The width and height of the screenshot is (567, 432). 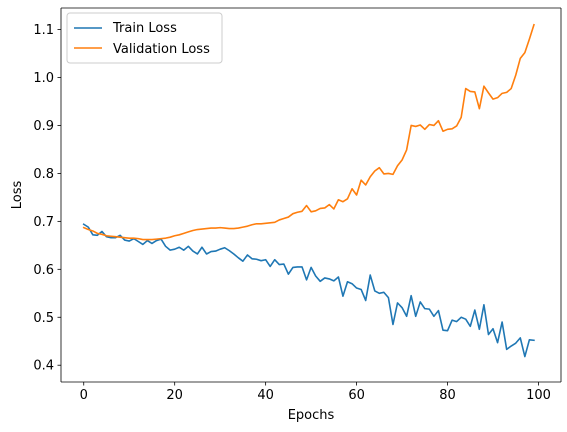 What do you see at coordinates (144, 28) in the screenshot?
I see `legend-label-train-loss: Train Loss` at bounding box center [144, 28].